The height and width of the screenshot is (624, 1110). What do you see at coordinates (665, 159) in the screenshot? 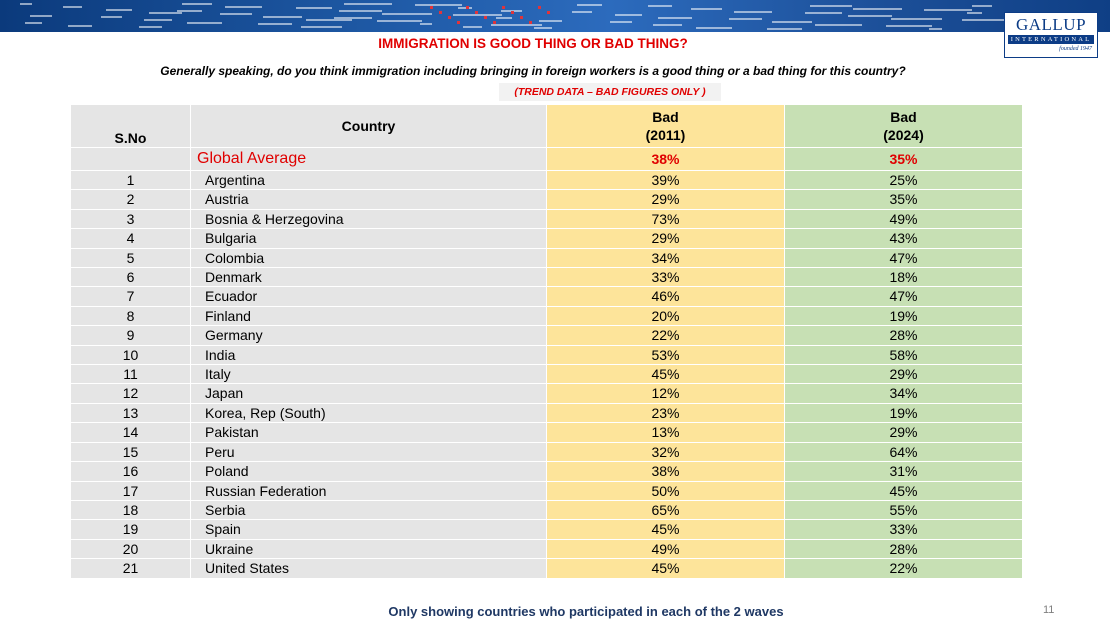
I see `global-average-2011: 38%` at bounding box center [665, 159].